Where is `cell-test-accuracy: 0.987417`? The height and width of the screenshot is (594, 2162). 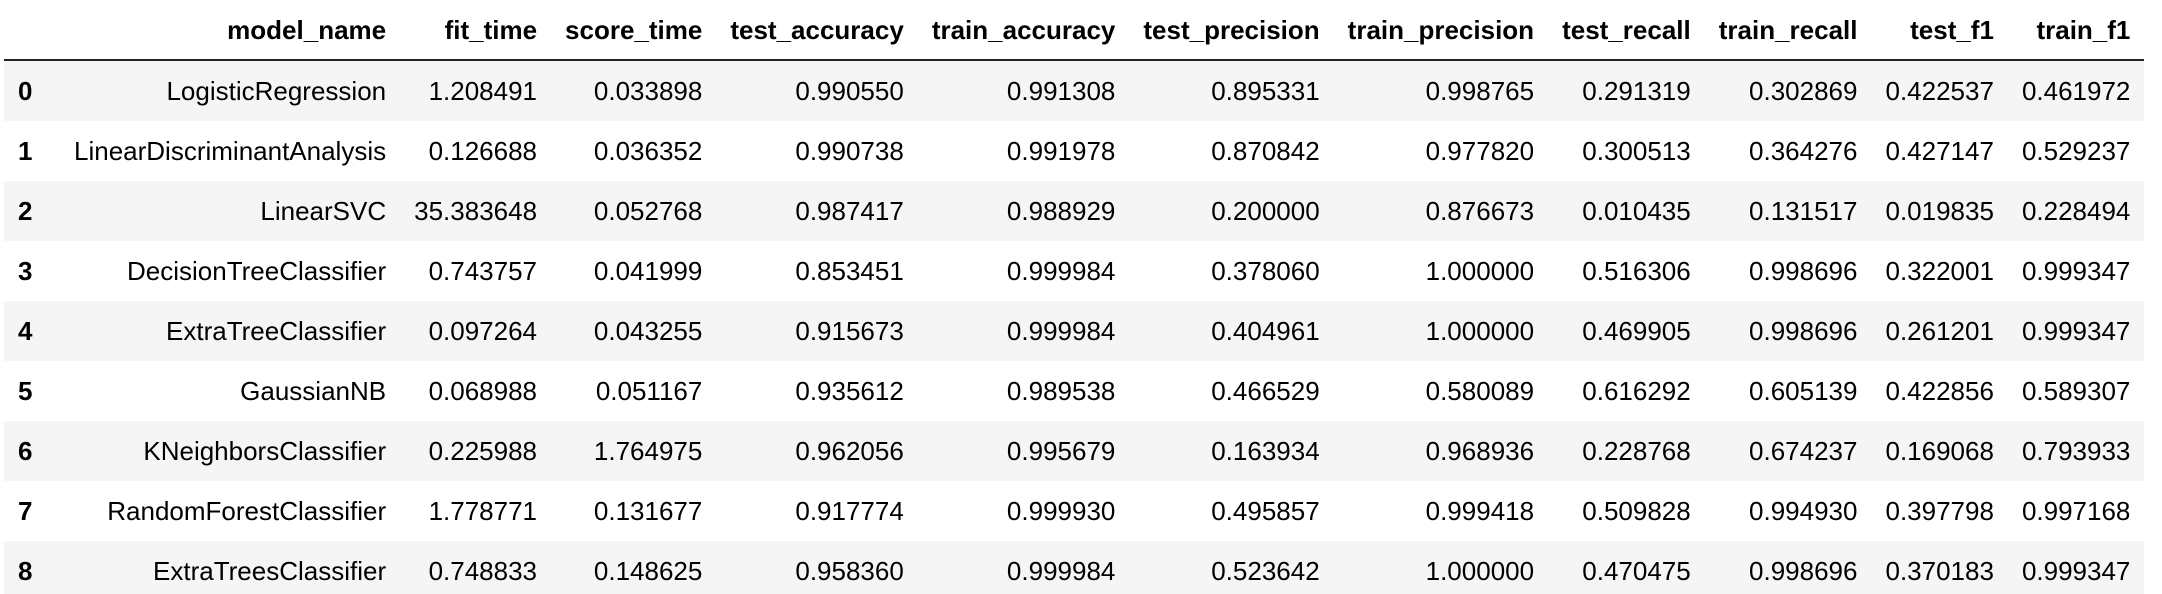
cell-test-accuracy: 0.987417 is located at coordinates (849, 211).